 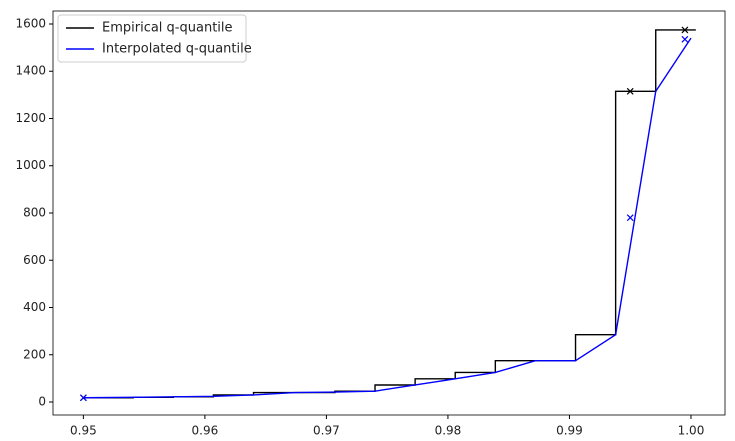 What do you see at coordinates (448, 431) in the screenshot?
I see `x-tick-label: 0.98` at bounding box center [448, 431].